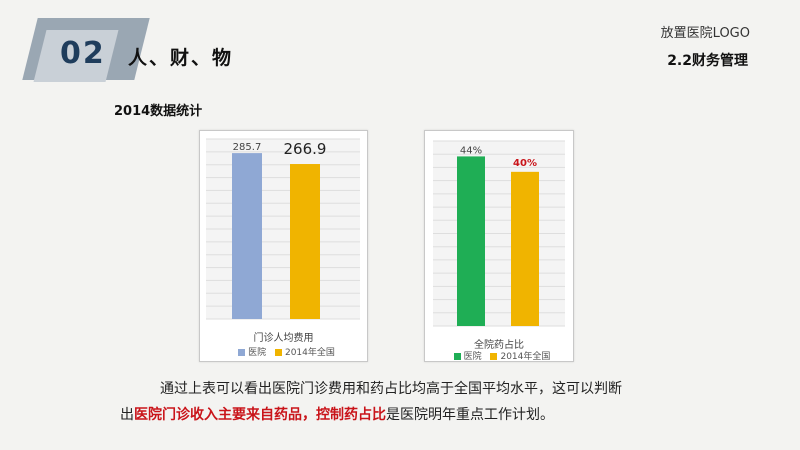 The height and width of the screenshot is (450, 800). I want to click on chart-outpatient-cost: 285.7 266.9, so click(283, 229).